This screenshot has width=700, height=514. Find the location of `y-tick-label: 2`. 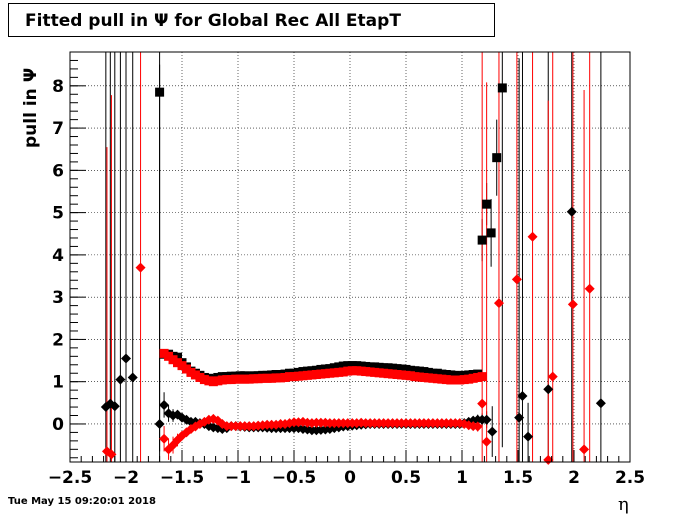

y-tick-label: 2 is located at coordinates (58, 340).